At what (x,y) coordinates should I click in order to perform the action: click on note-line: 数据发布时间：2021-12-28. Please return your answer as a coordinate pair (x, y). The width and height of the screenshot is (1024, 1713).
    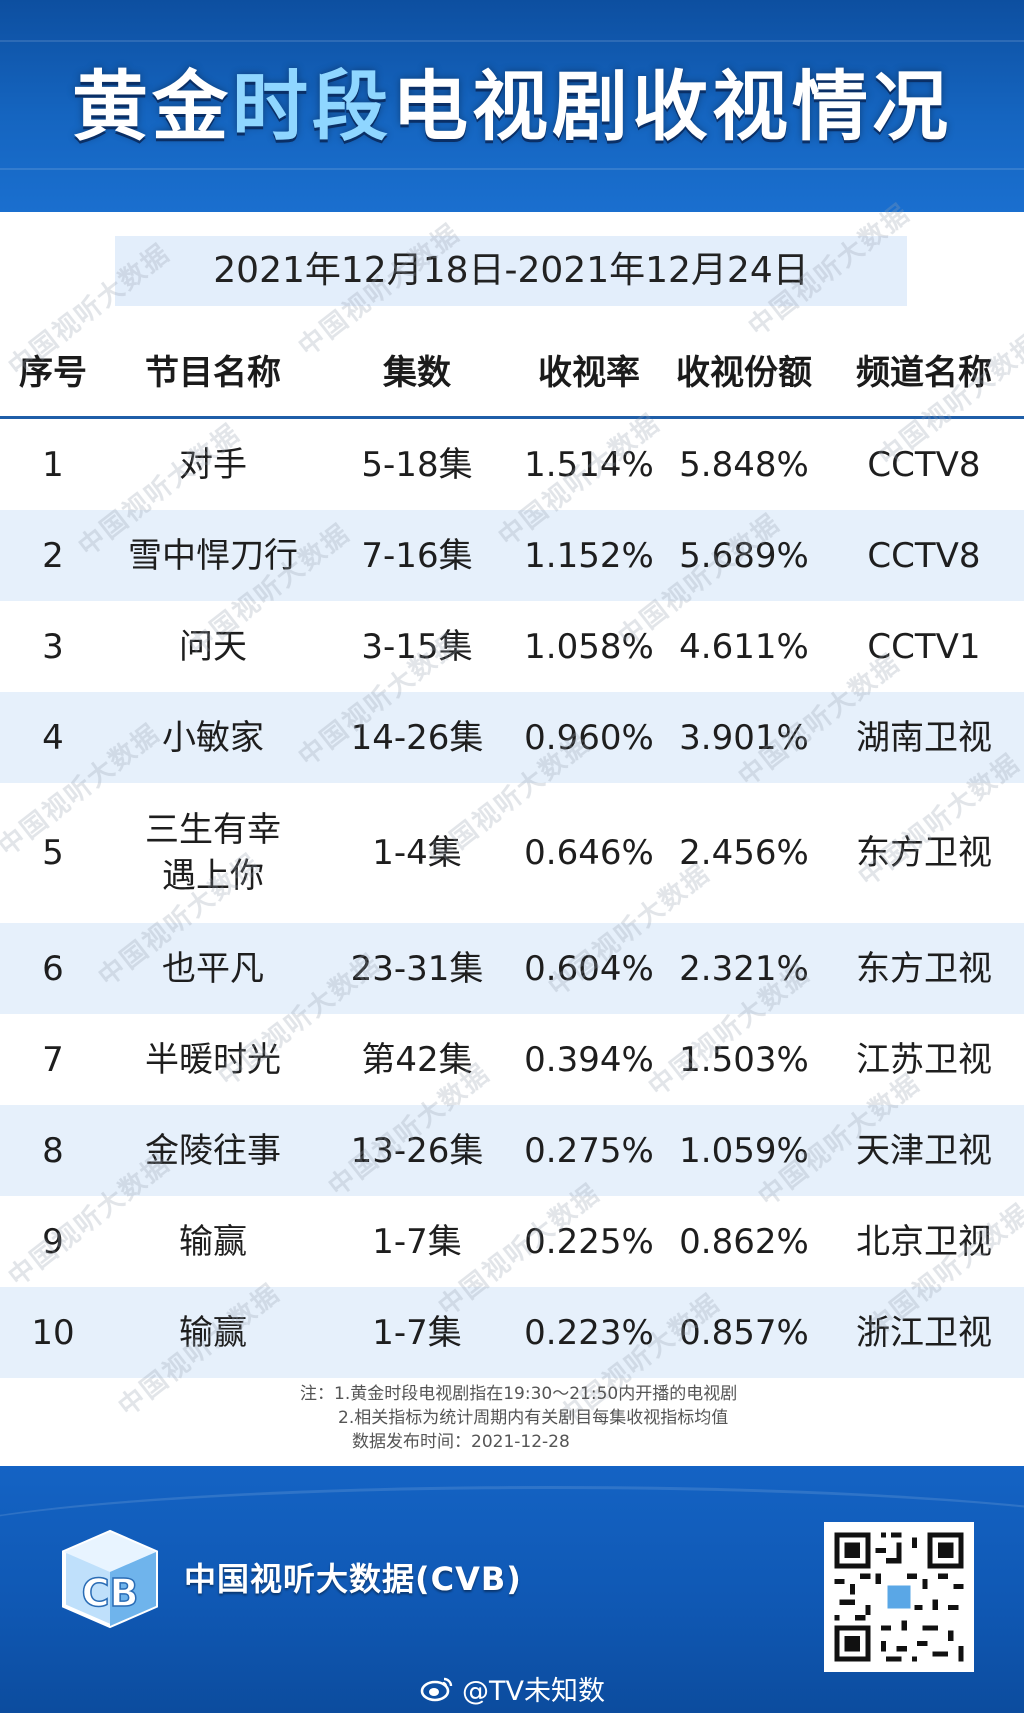
    Looking at the image, I should click on (461, 1442).